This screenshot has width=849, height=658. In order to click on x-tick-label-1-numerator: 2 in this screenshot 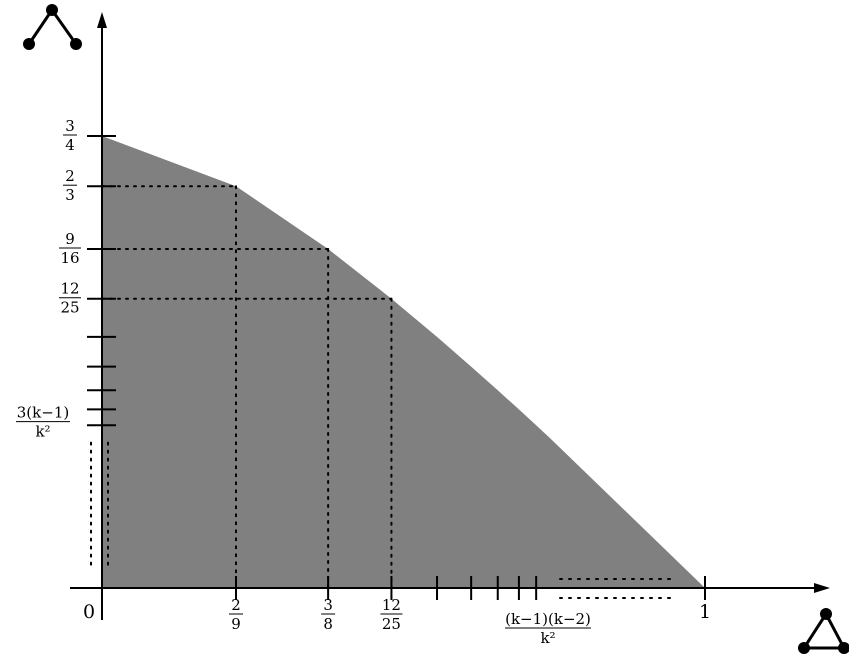, I will do `click(236, 605)`.